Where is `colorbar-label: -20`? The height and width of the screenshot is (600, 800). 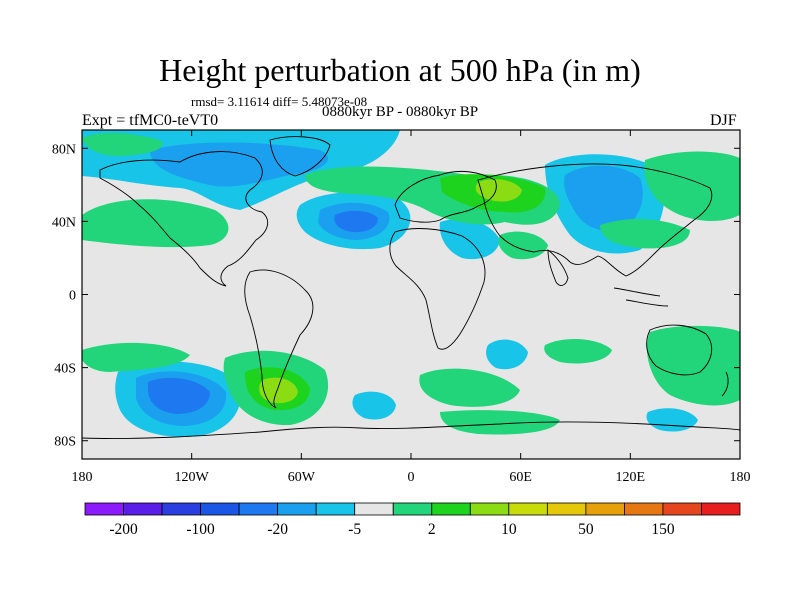
colorbar-label: -20 is located at coordinates (277, 529).